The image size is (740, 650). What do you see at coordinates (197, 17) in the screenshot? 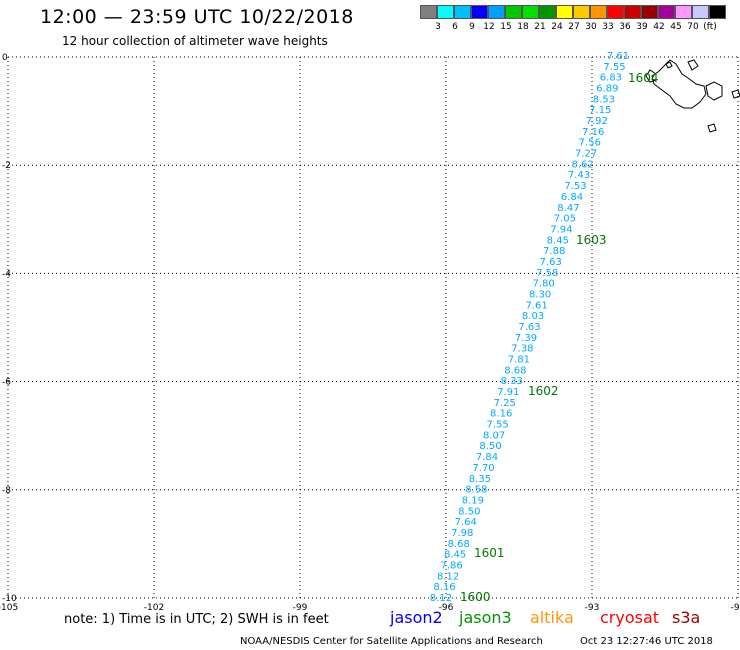
I see `map-title: 12:00 — 23:59 UTC 10/22/2018` at bounding box center [197, 17].